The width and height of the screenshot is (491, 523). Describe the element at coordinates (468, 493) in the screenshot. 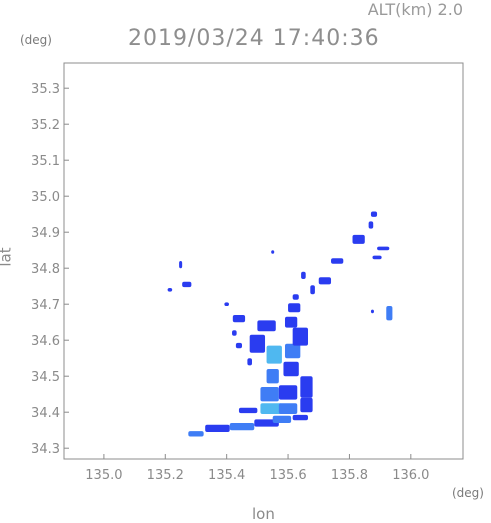

I see `x-unit-label: (deg)` at that location.